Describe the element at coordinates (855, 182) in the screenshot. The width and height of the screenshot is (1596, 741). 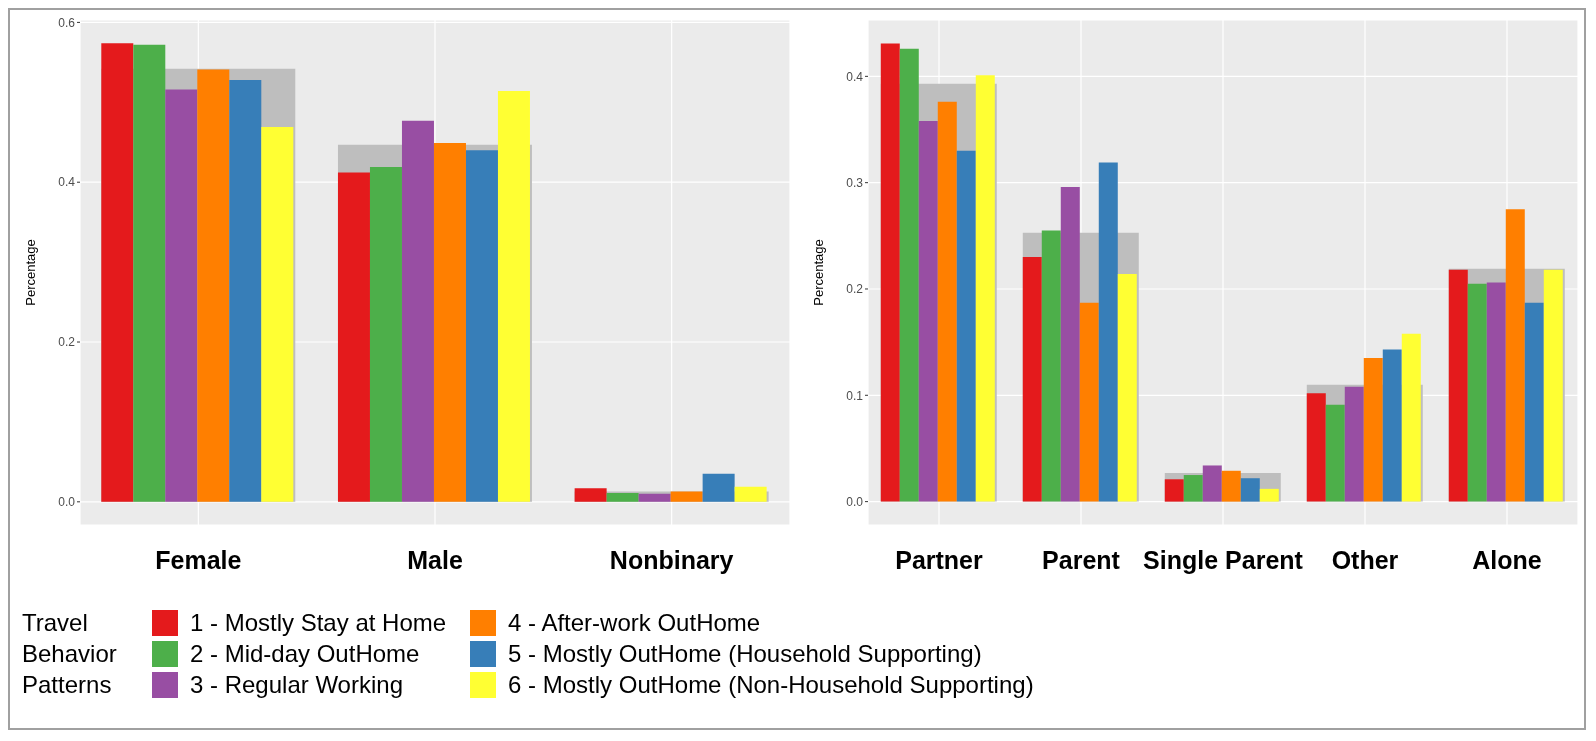
I see `y-tick-label: 0.3` at that location.